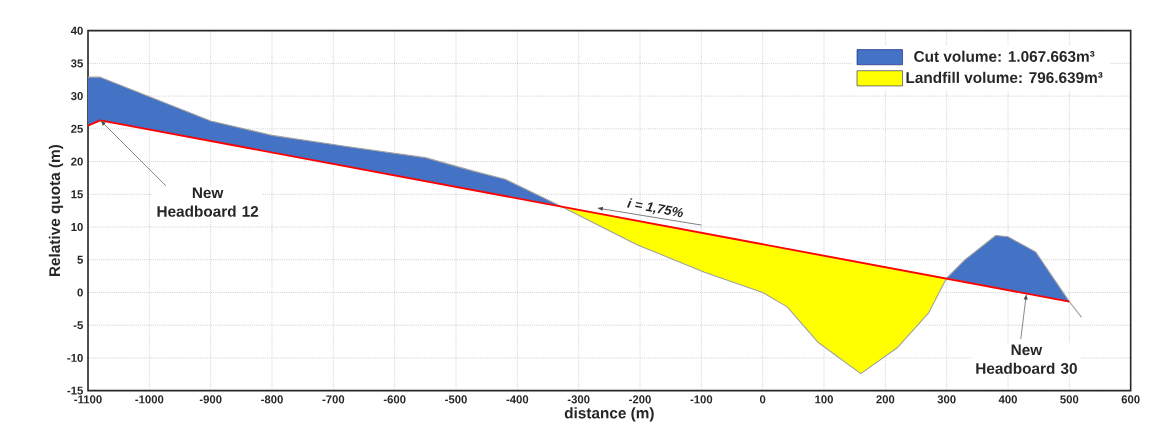  What do you see at coordinates (76, 30) in the screenshot?
I see `y-tick-label: 40` at bounding box center [76, 30].